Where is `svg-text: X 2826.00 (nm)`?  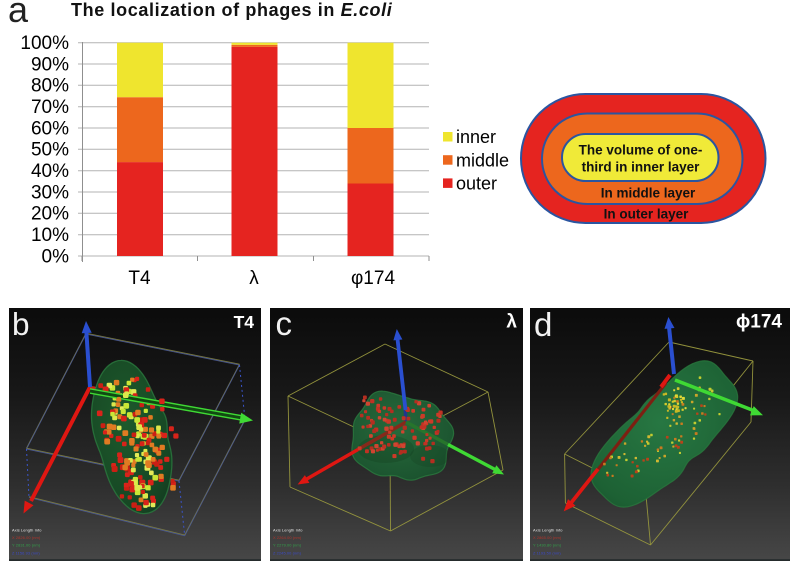 svg-text: X 2826.00 (nm) is located at coordinates (26, 537).